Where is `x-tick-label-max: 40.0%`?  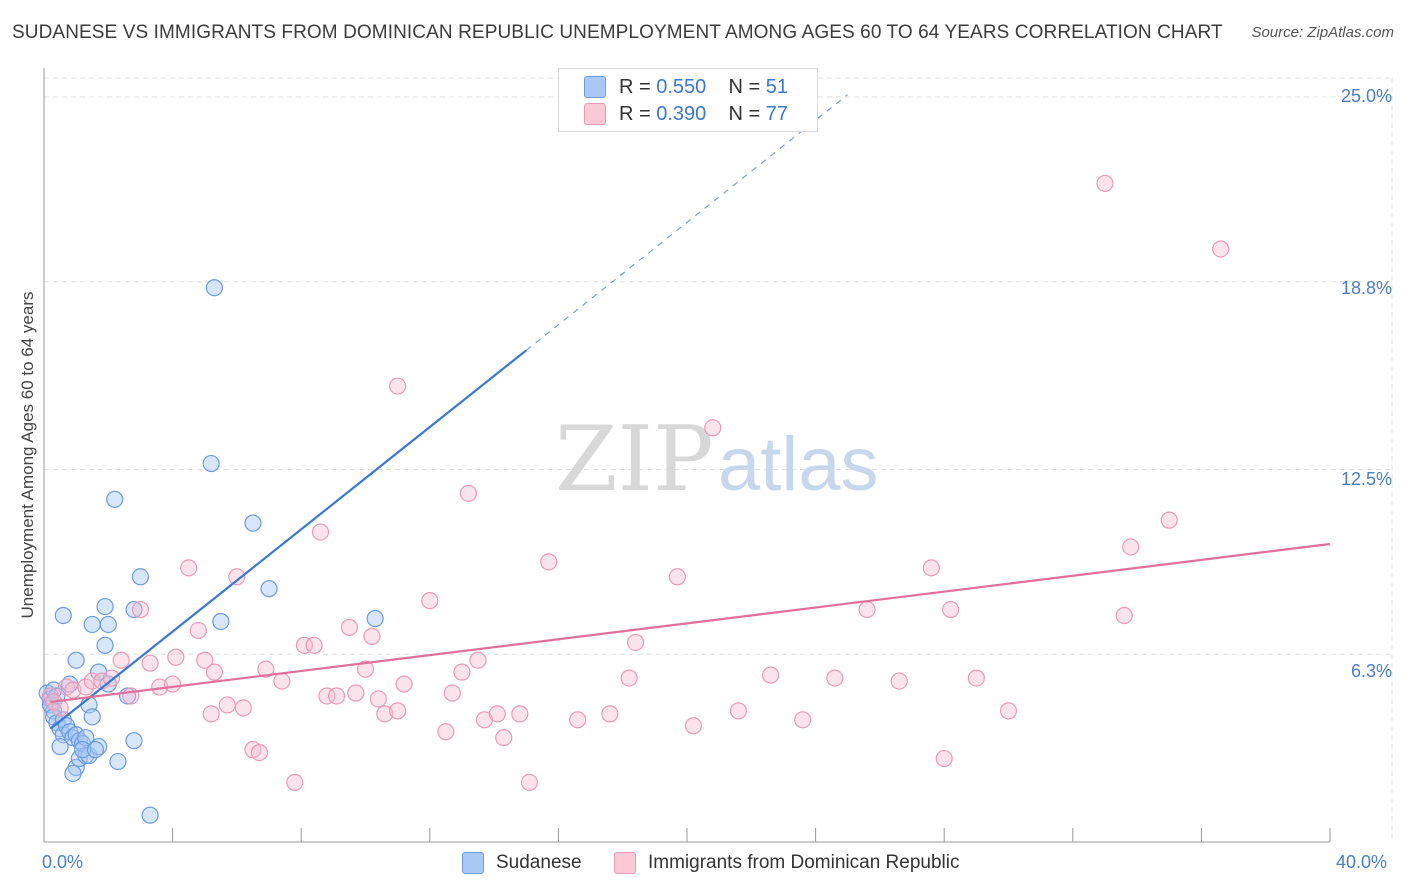
x-tick-label-max: 40.0% is located at coordinates (1362, 862).